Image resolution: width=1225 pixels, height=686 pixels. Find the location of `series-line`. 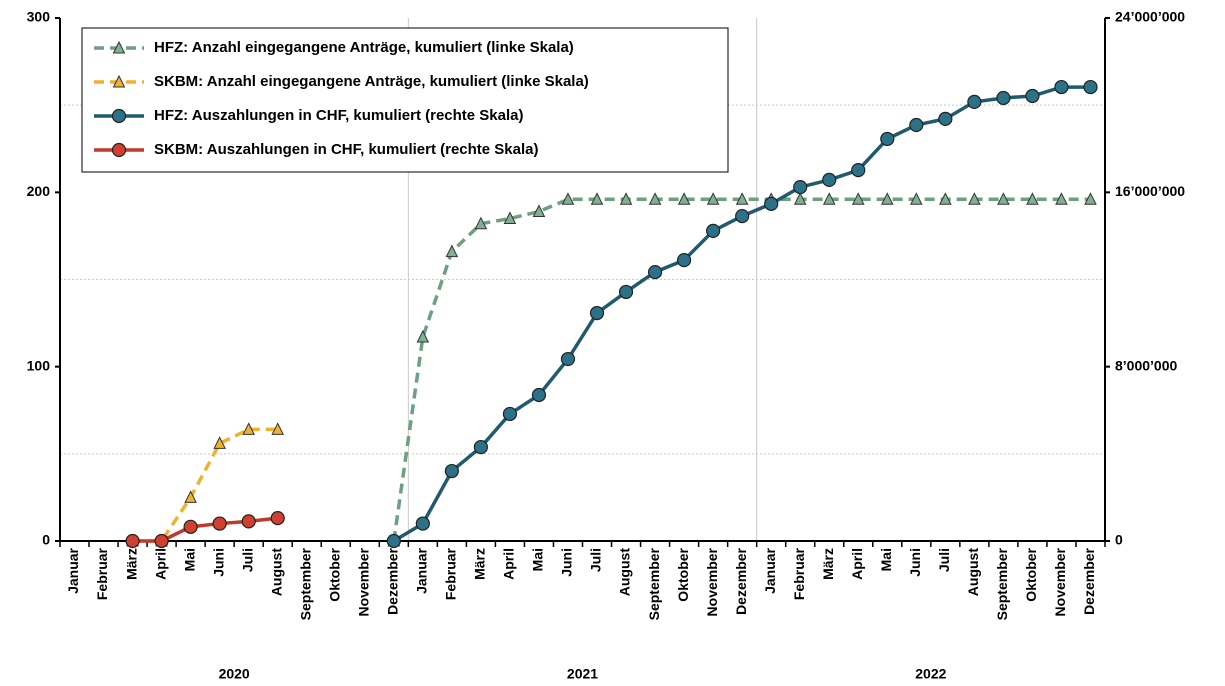

series-line is located at coordinates (205, 529).